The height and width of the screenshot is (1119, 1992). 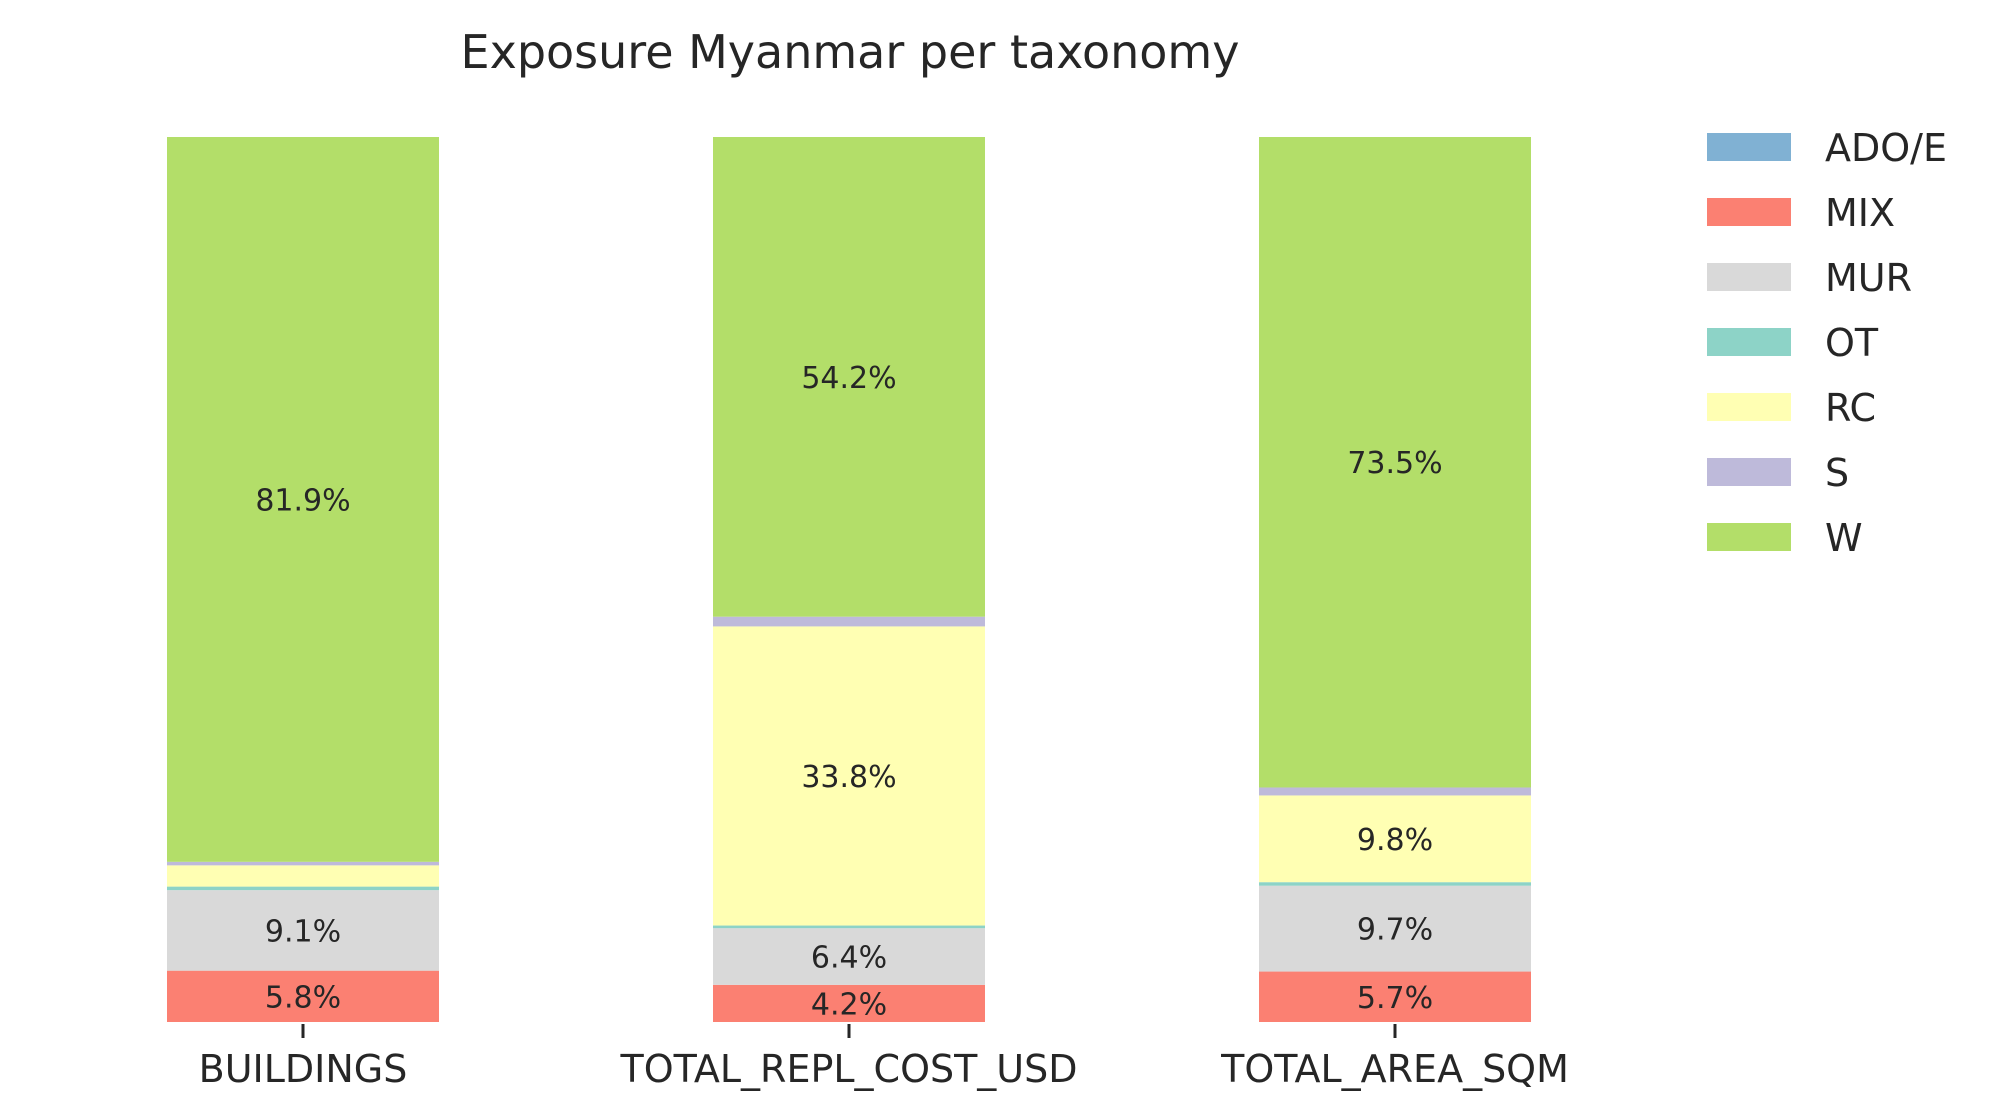 I want to click on bar-segment-total-repl-cost-usd-s, so click(x=849, y=621).